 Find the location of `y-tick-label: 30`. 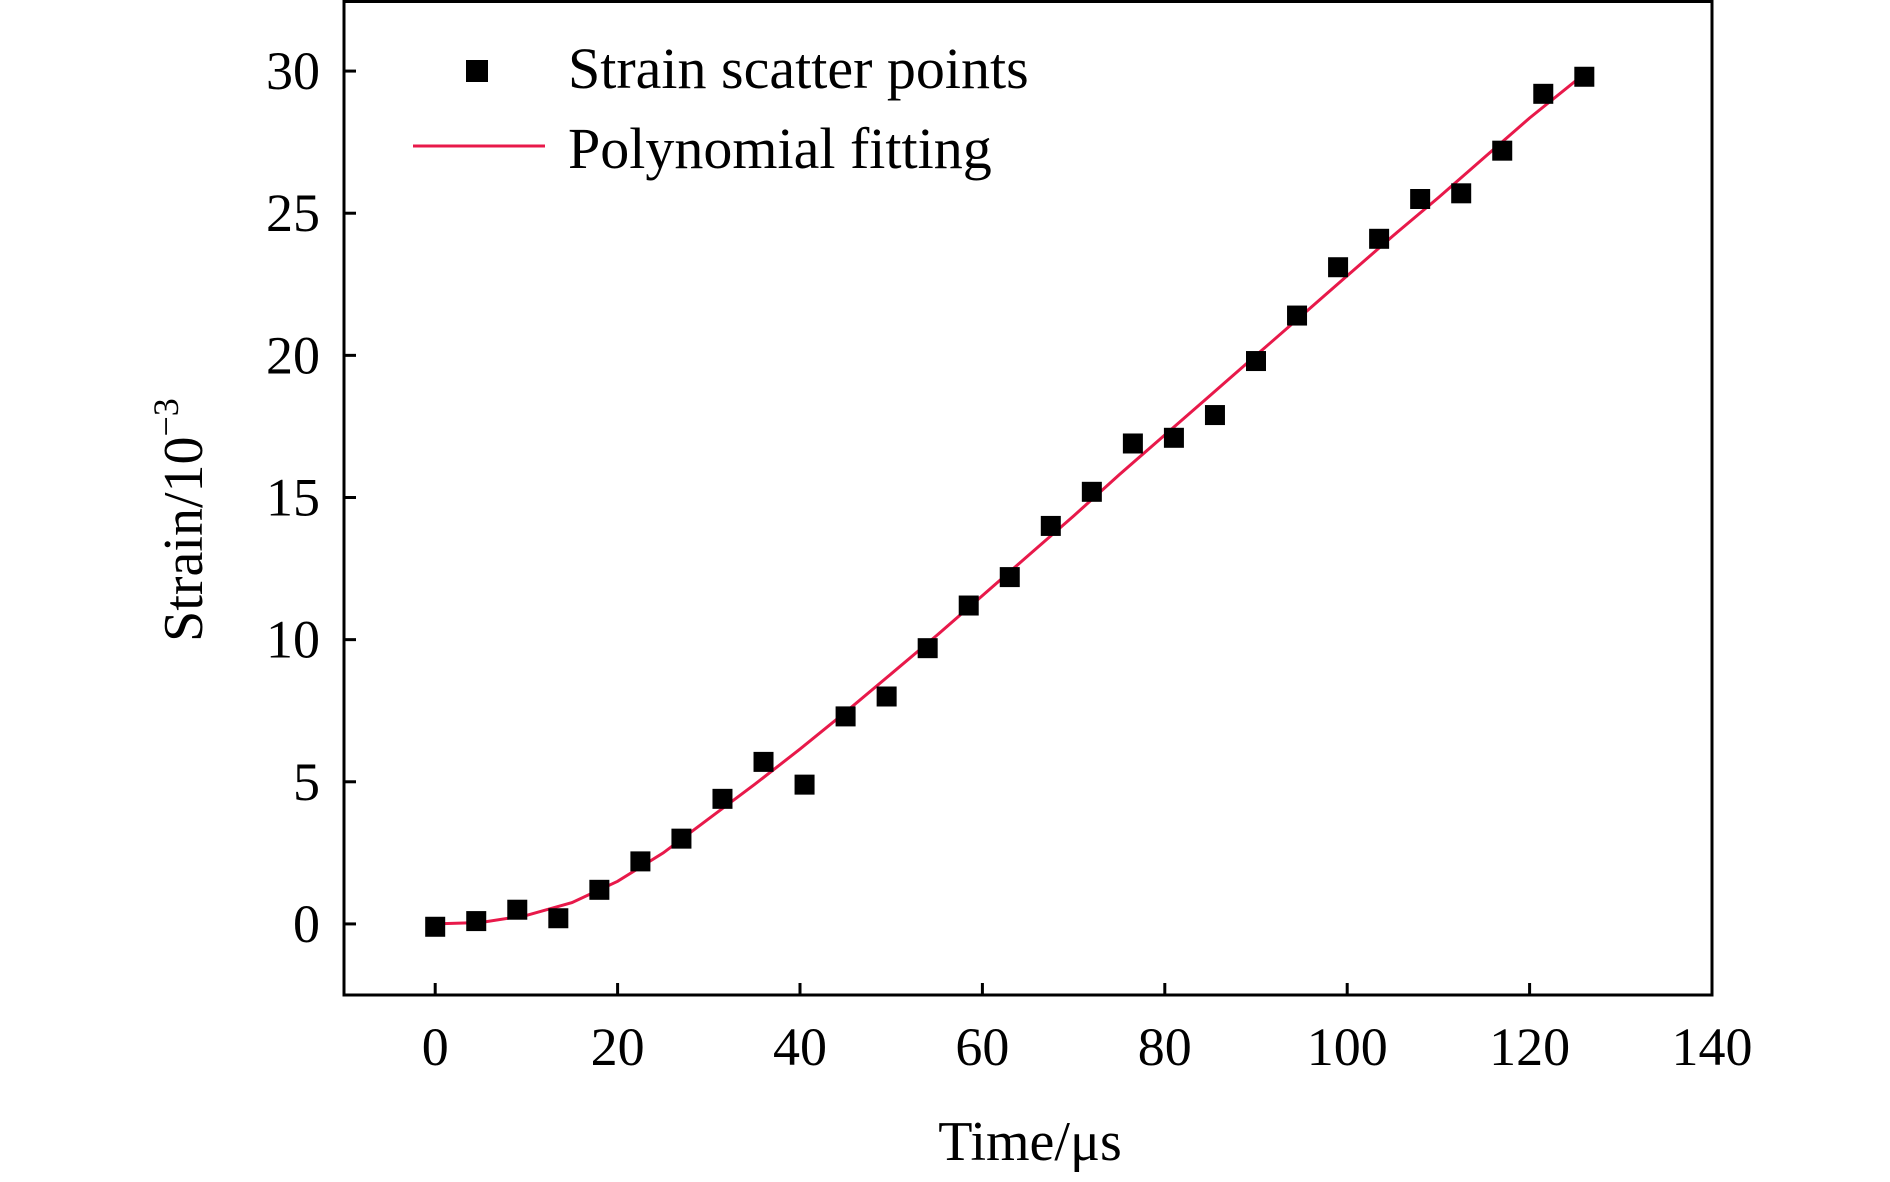

y-tick-label: 30 is located at coordinates (293, 71).